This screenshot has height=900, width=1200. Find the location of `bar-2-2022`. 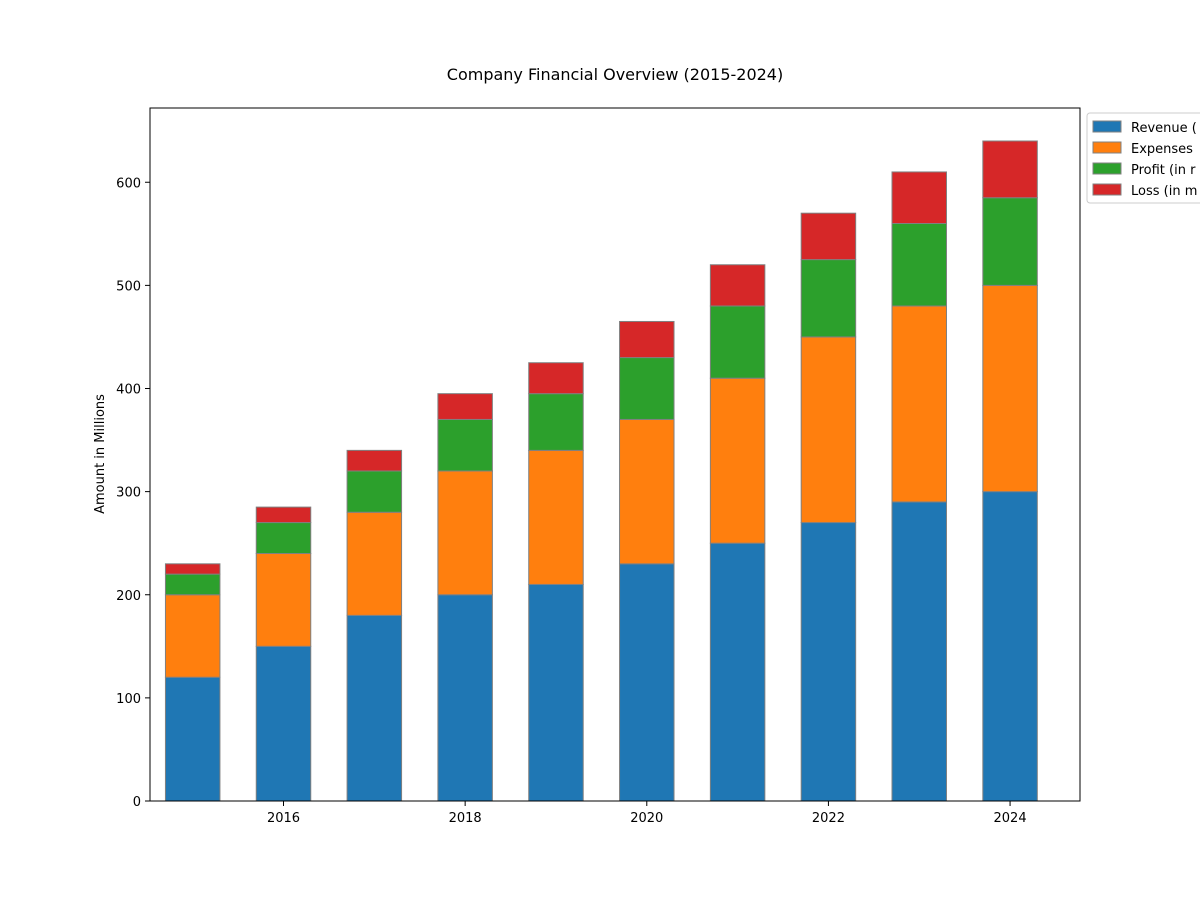

bar-2-2022 is located at coordinates (828, 298).